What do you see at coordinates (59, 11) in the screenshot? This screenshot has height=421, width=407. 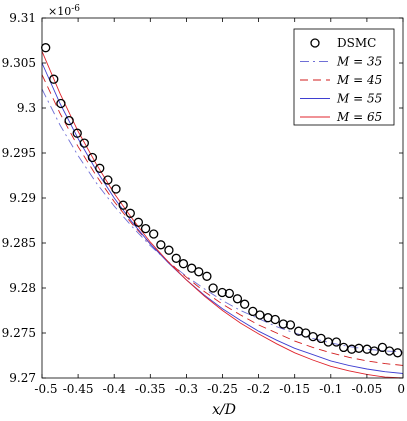 I see `y-multiplier-base: ×10` at bounding box center [59, 11].